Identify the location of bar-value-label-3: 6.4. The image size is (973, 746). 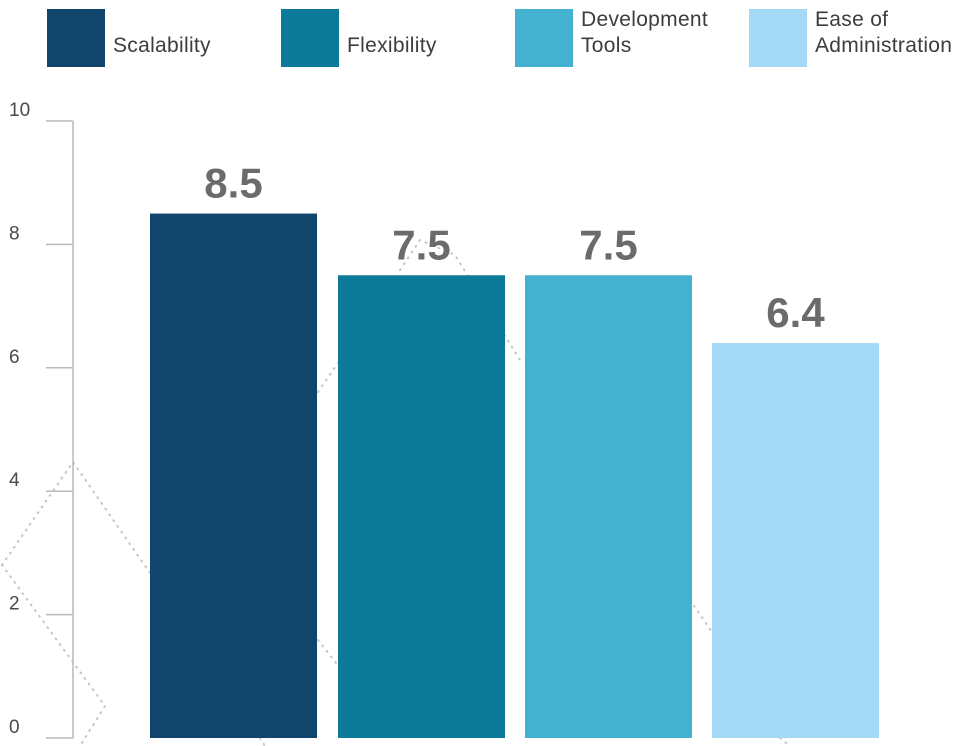
(795, 312).